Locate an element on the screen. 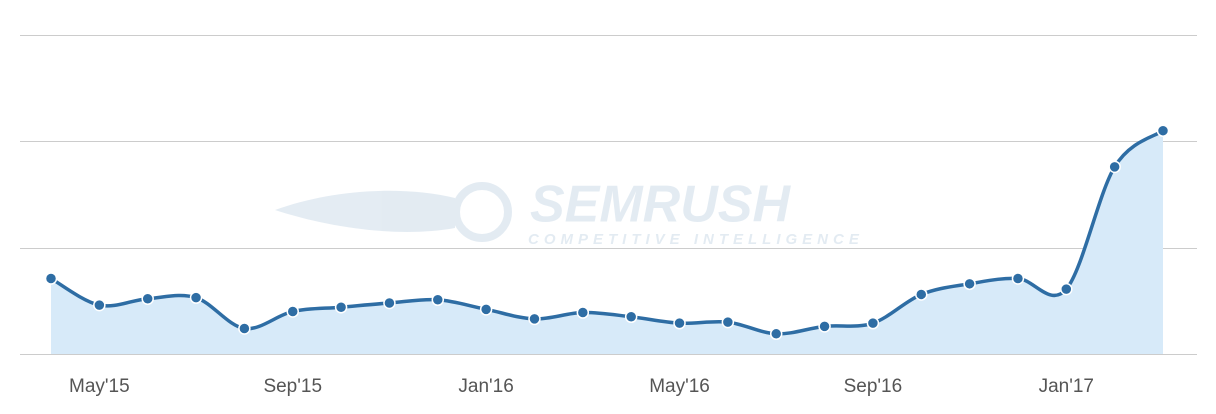  watermark-title: SEMRUSH is located at coordinates (660, 205).